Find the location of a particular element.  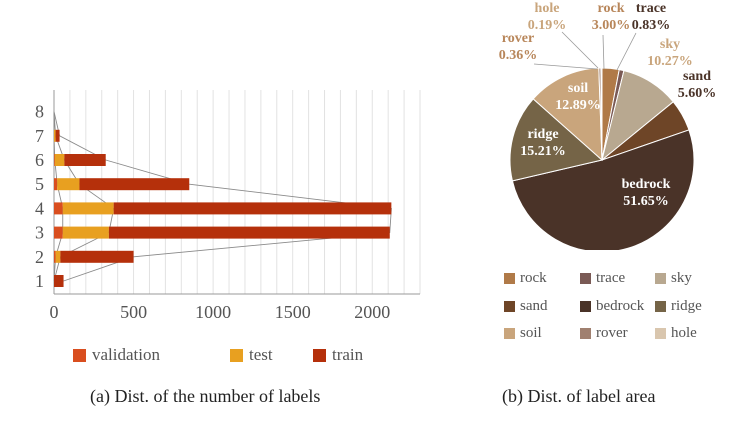

pie-legend-label: soil is located at coordinates (531, 333).